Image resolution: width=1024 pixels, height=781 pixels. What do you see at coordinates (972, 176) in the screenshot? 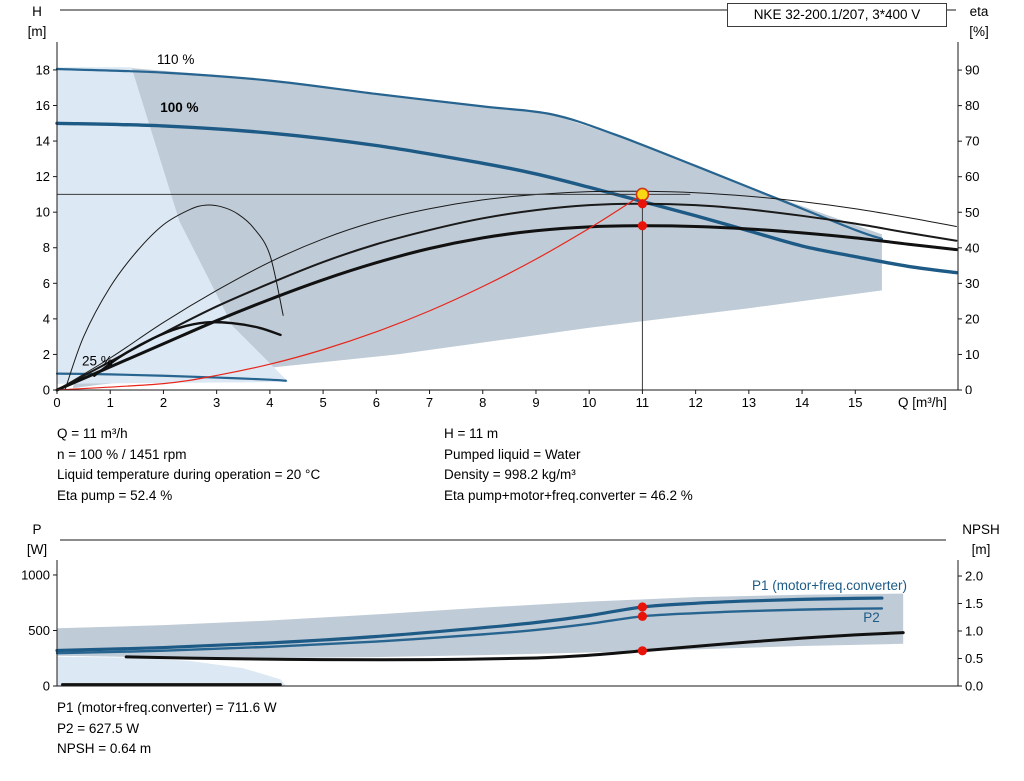
I see `y-right-tick-label: 60` at bounding box center [972, 176].